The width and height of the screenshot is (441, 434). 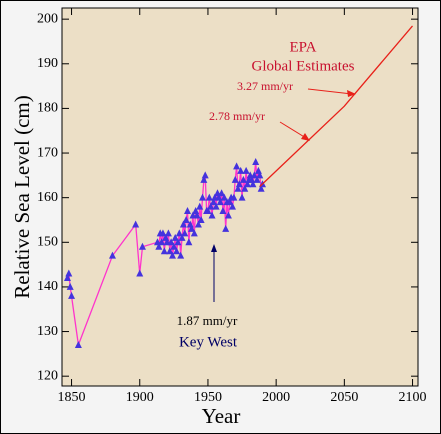 I want to click on y-tick-label: 170, so click(x=47, y=152).